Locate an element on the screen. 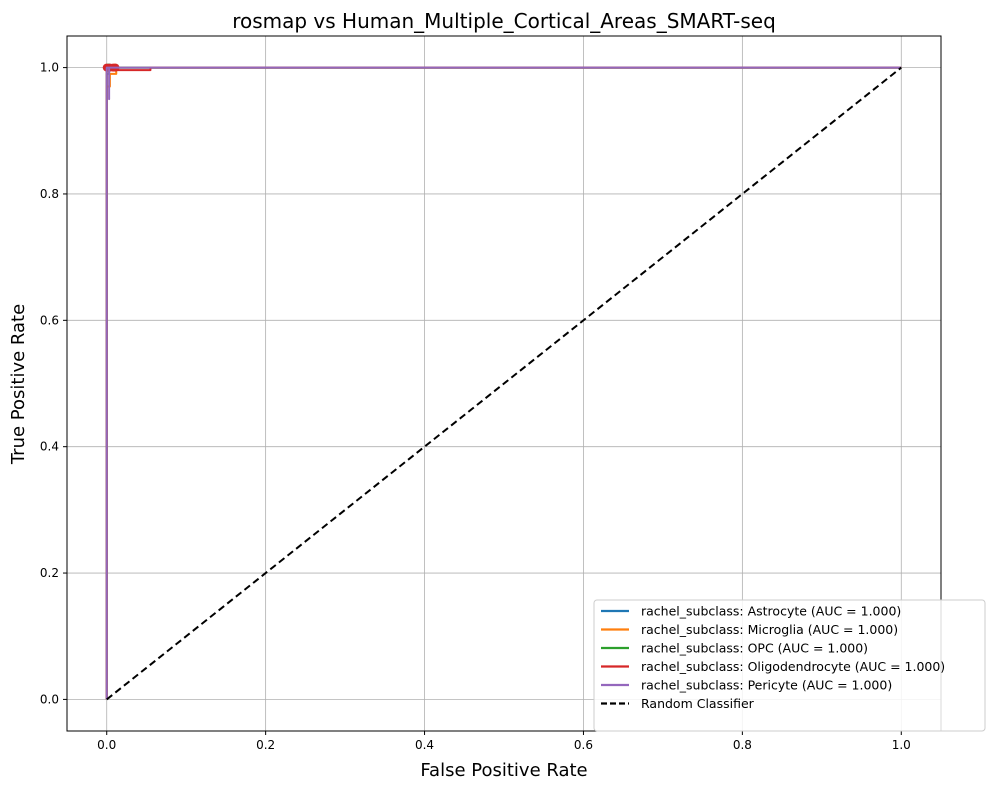  x-tick-label: 0.4 is located at coordinates (424, 745).